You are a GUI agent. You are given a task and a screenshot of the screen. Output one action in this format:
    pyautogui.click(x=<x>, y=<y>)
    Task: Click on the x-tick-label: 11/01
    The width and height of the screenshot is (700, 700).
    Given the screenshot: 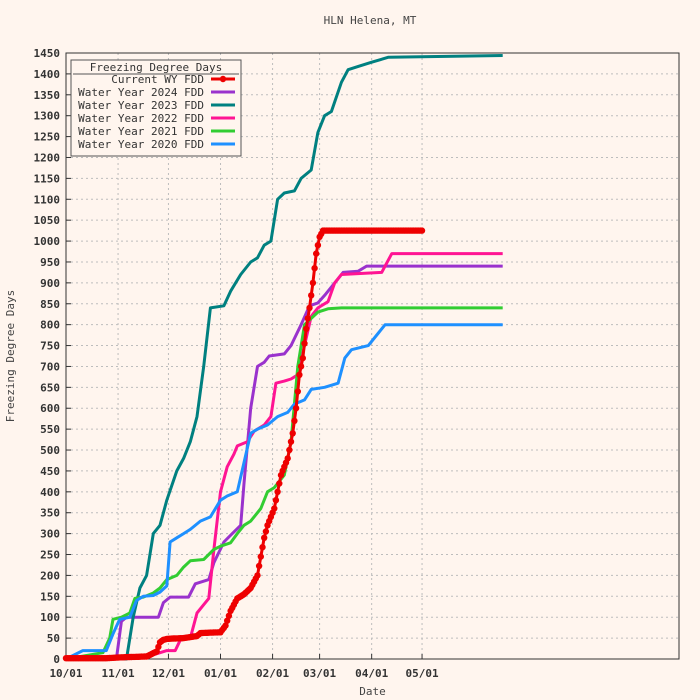 What is the action you would take?
    pyautogui.click(x=118, y=673)
    